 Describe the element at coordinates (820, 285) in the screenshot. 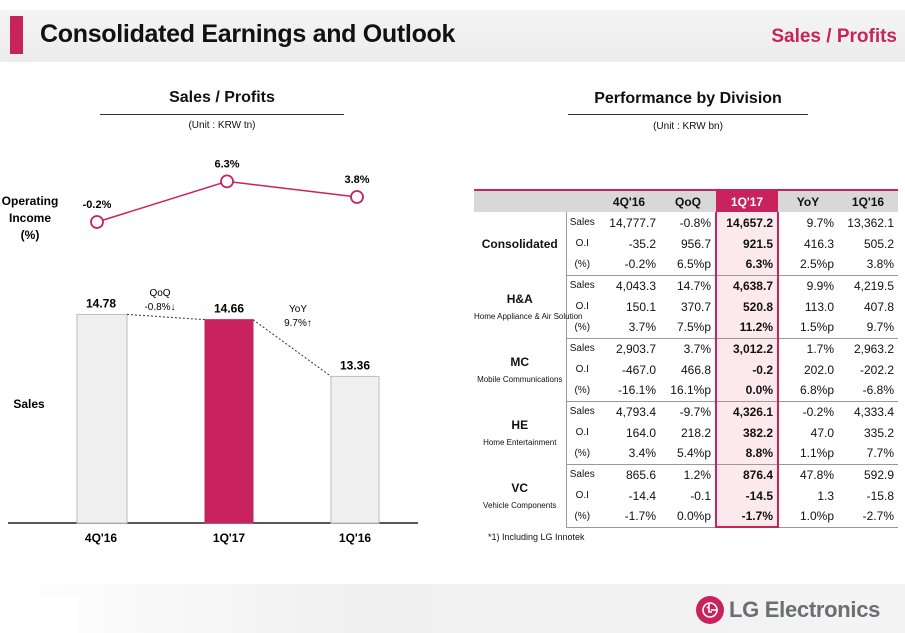

I see `value-cell: 9.9%` at that location.